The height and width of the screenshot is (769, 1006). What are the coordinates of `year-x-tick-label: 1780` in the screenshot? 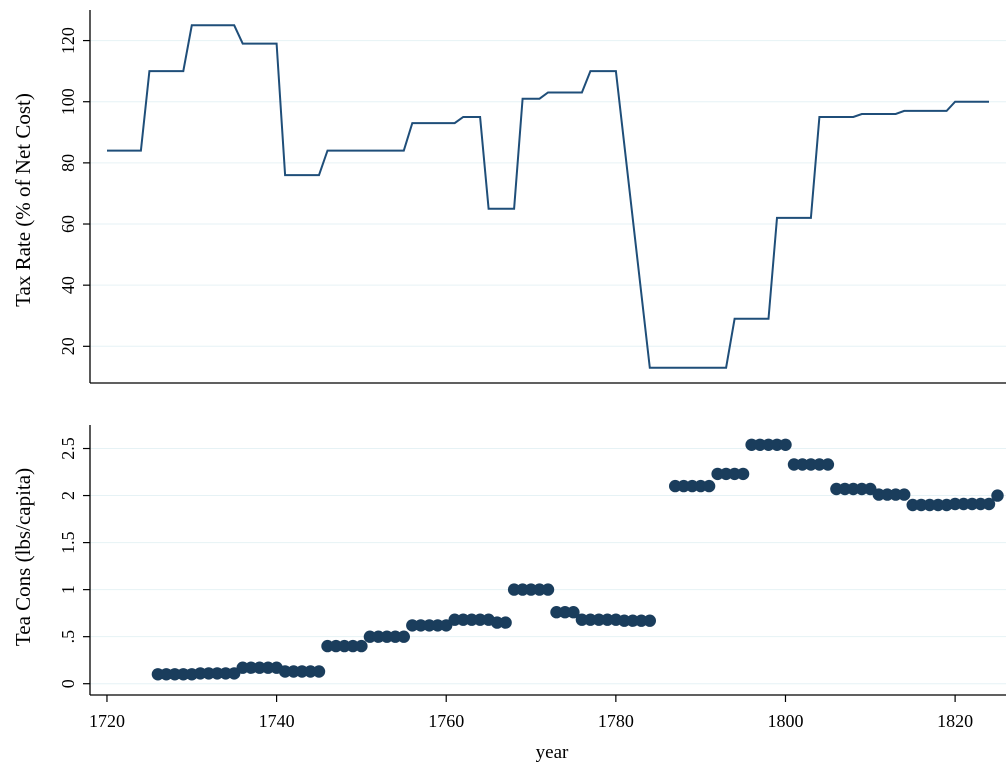 It's located at (616, 721).